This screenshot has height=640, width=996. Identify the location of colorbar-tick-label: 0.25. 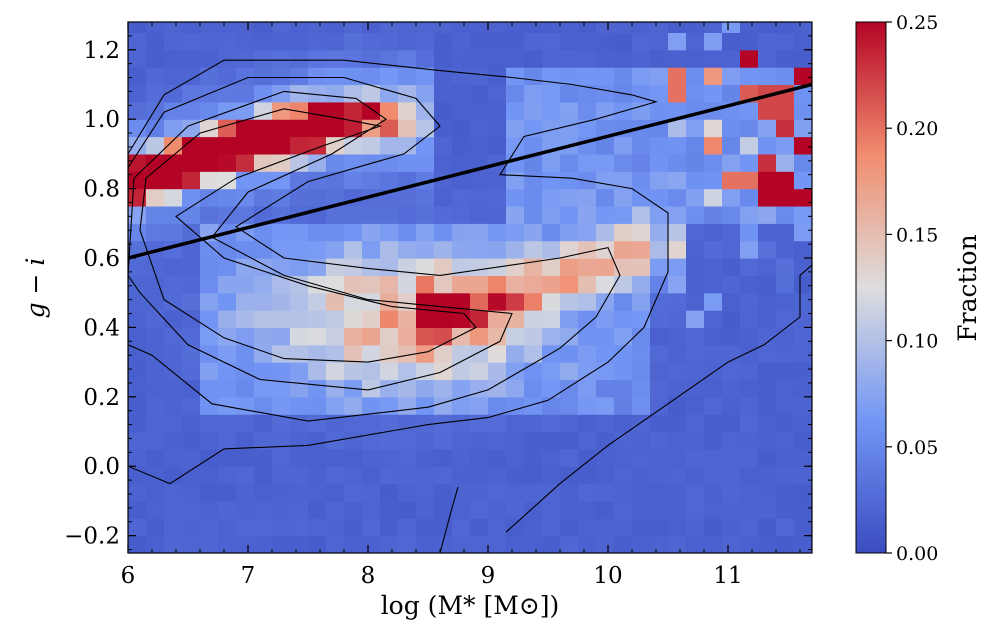
(917, 23).